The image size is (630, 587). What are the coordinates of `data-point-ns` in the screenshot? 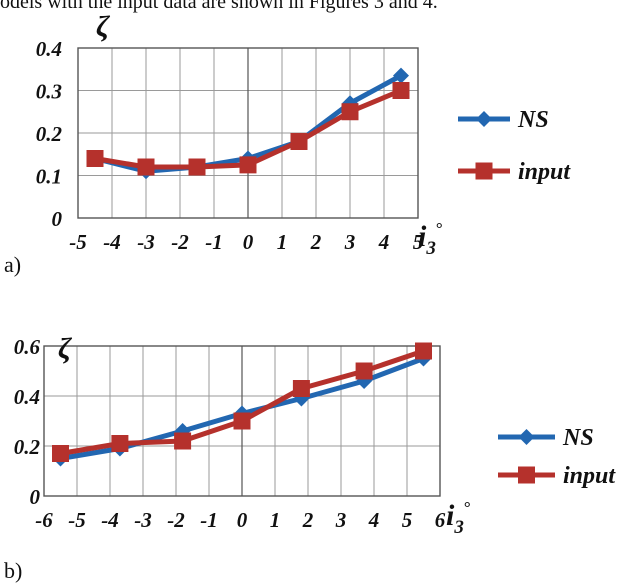 It's located at (401, 75).